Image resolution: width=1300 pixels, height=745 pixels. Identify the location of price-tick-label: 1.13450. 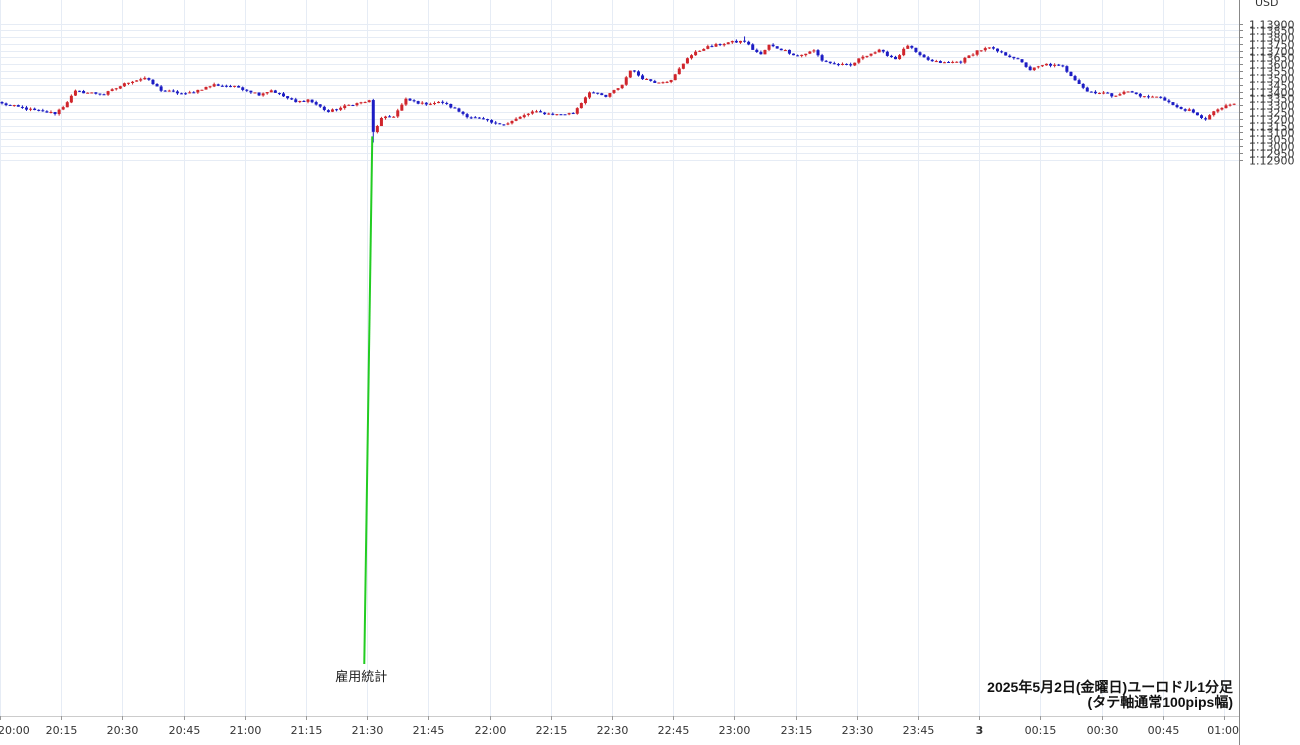
(1272, 86).